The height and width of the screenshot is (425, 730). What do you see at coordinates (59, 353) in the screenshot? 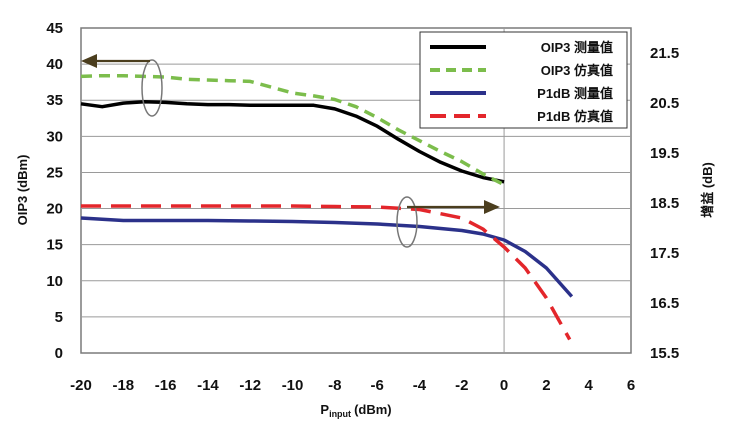
I see `y-tick-label: 0` at bounding box center [59, 353].